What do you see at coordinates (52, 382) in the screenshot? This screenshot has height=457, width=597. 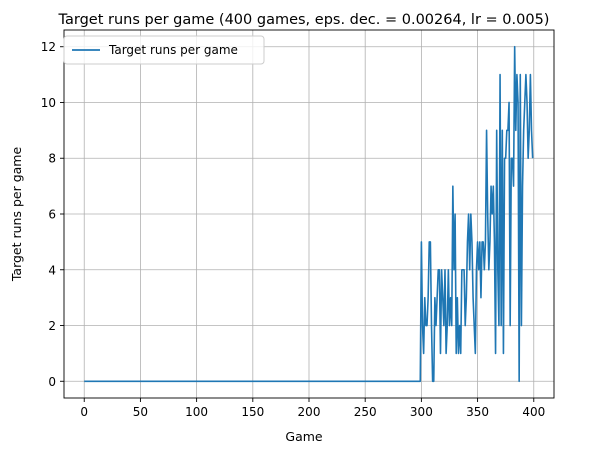 I see `y-tick-label: 0` at bounding box center [52, 382].